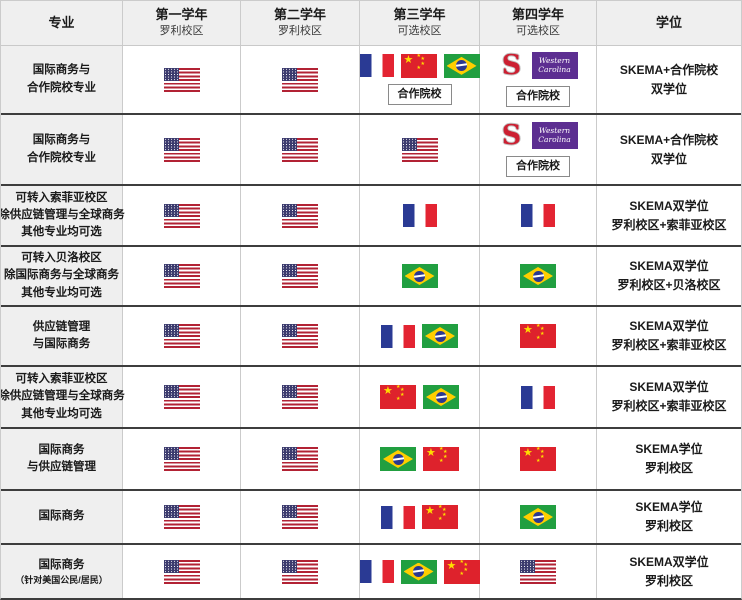  What do you see at coordinates (61, 467) in the screenshot?
I see `major-label: 与供应链管理` at bounding box center [61, 467].